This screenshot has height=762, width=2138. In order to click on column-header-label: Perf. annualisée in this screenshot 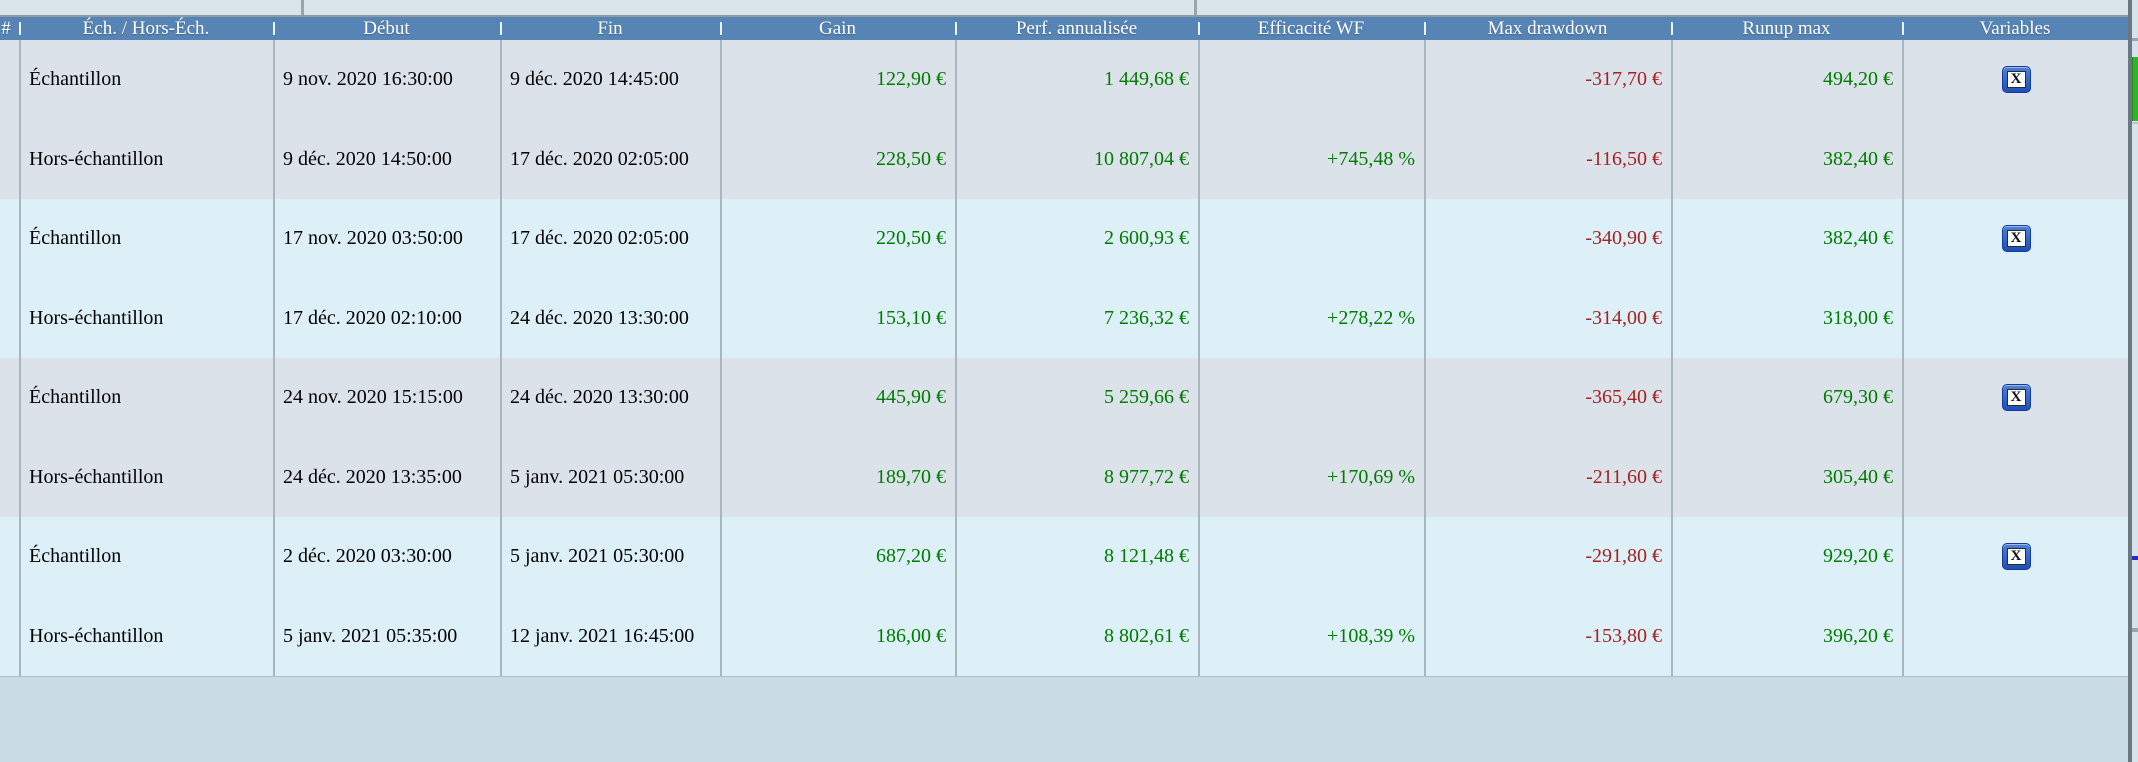, I will do `click(1076, 28)`.